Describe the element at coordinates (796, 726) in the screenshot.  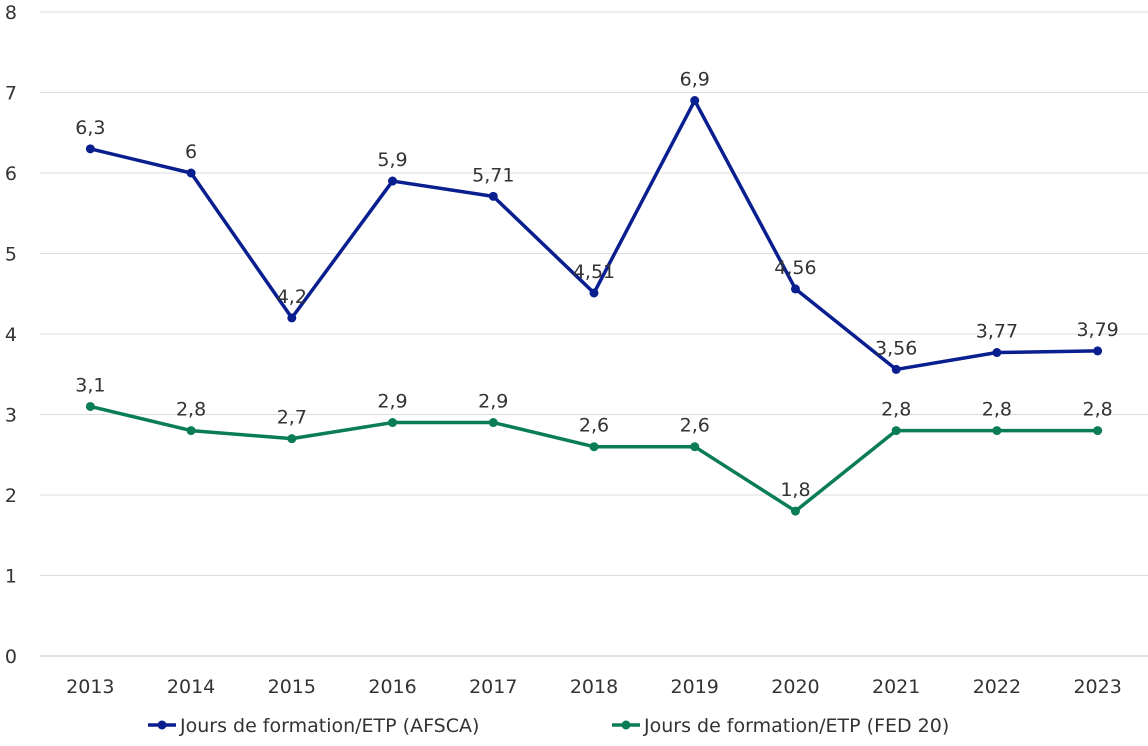
I see `legend-label: Jours de formation/ETP (FED 20)` at that location.